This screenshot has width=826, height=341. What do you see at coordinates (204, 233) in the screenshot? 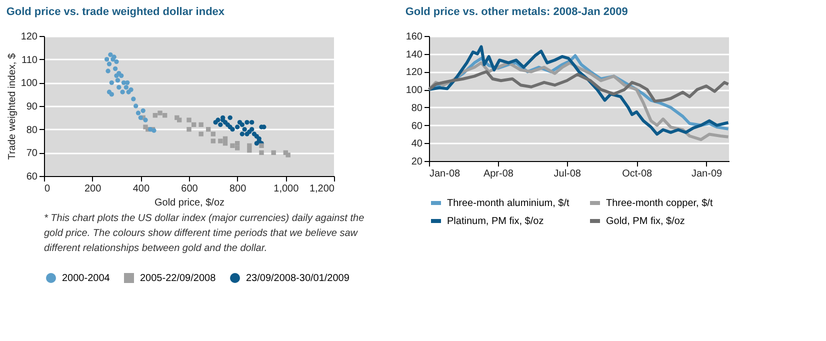
I see `text: * This chart plots the US dollar index (major currencies) daily against the gold price. The colours show different time periods that we believe saw different relationships between gold and the dollar.` at bounding box center [204, 233].